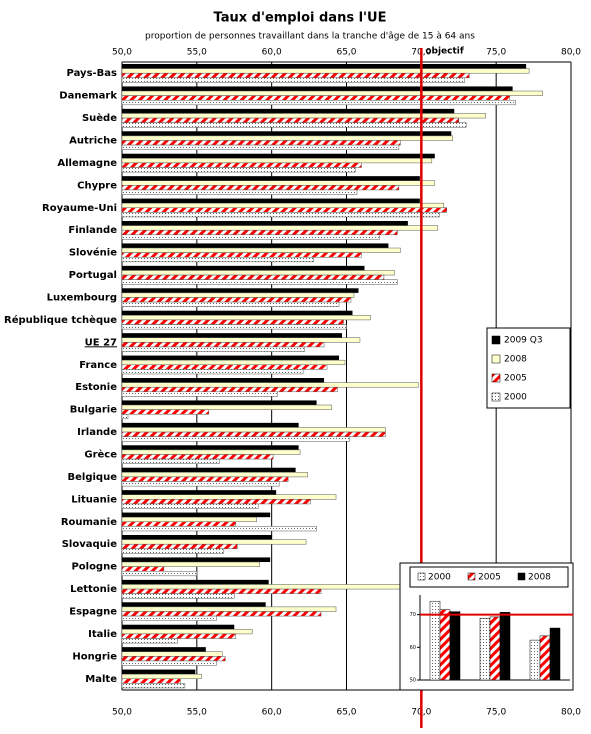 This screenshot has height=734, width=591. I want to click on category-label: Lituanie, so click(94, 499).